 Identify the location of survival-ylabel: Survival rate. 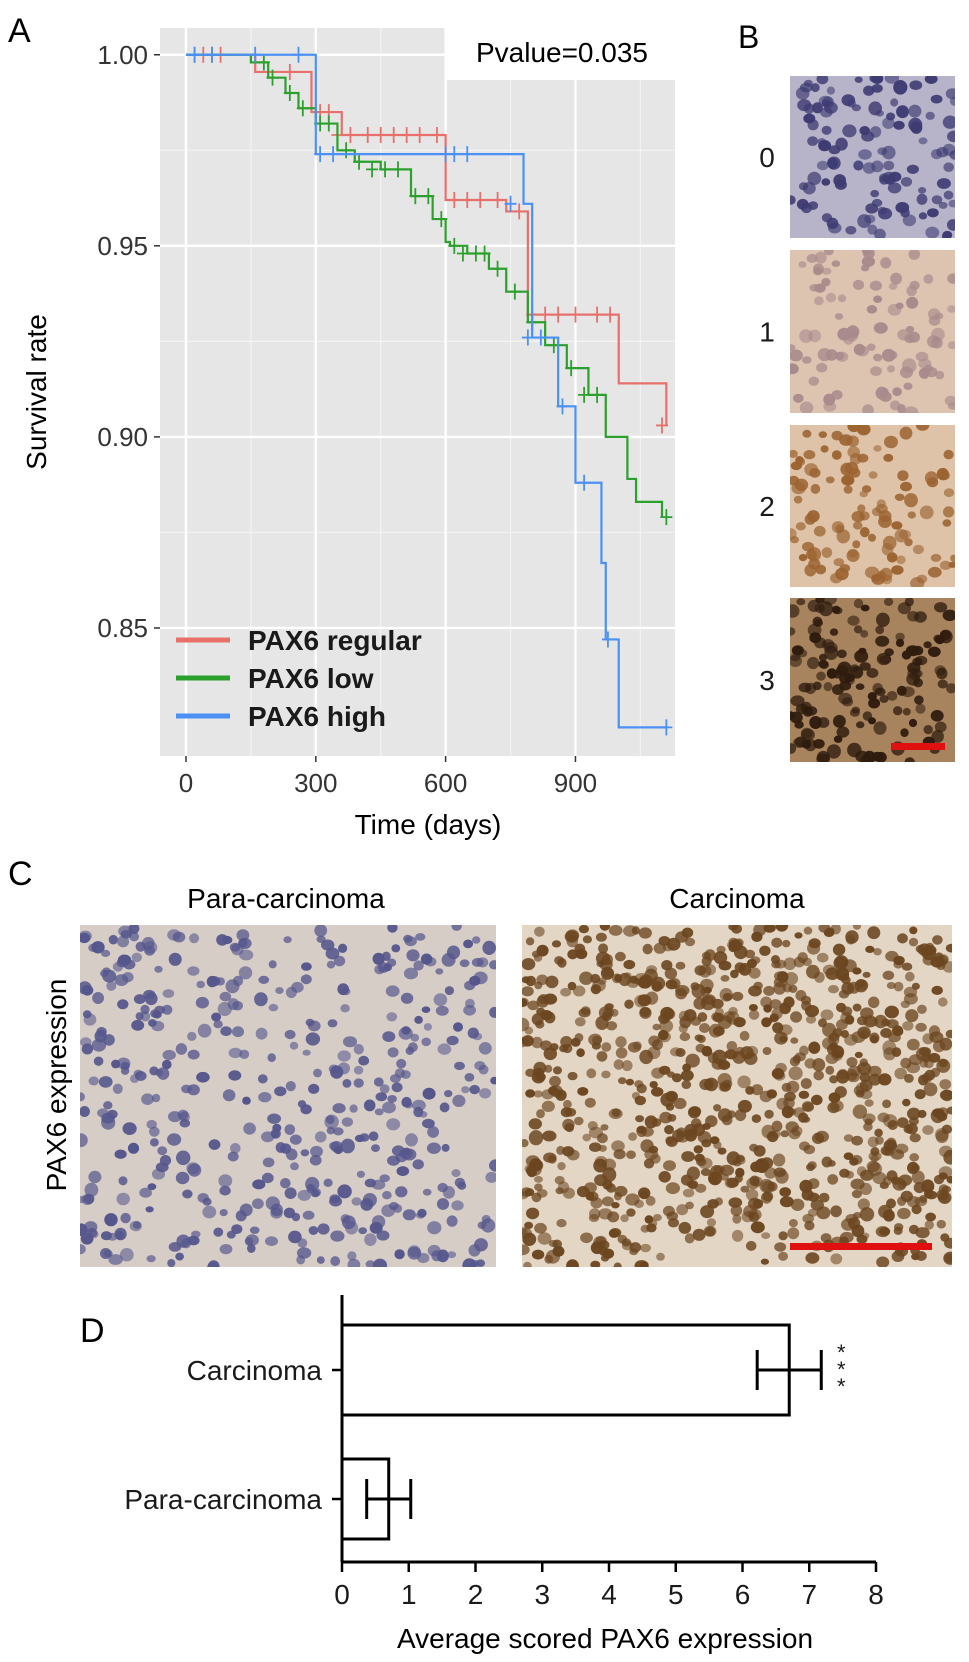
(36, 392).